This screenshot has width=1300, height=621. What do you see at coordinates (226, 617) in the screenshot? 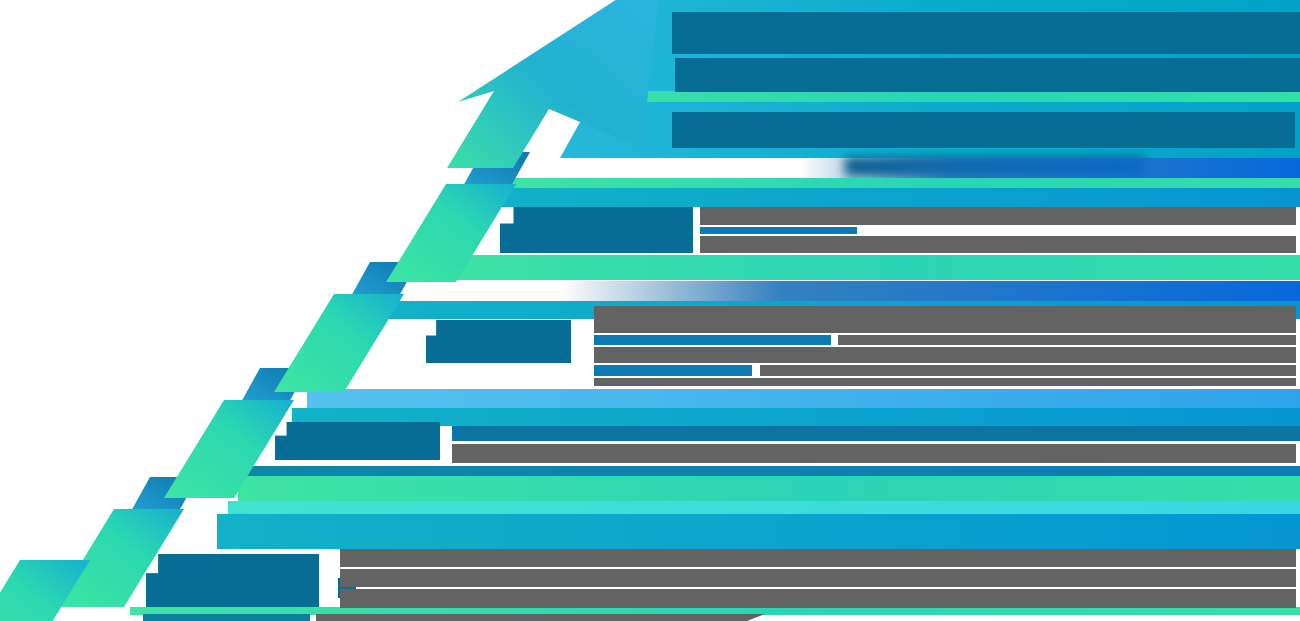
I see `teal-bar` at bounding box center [226, 617].